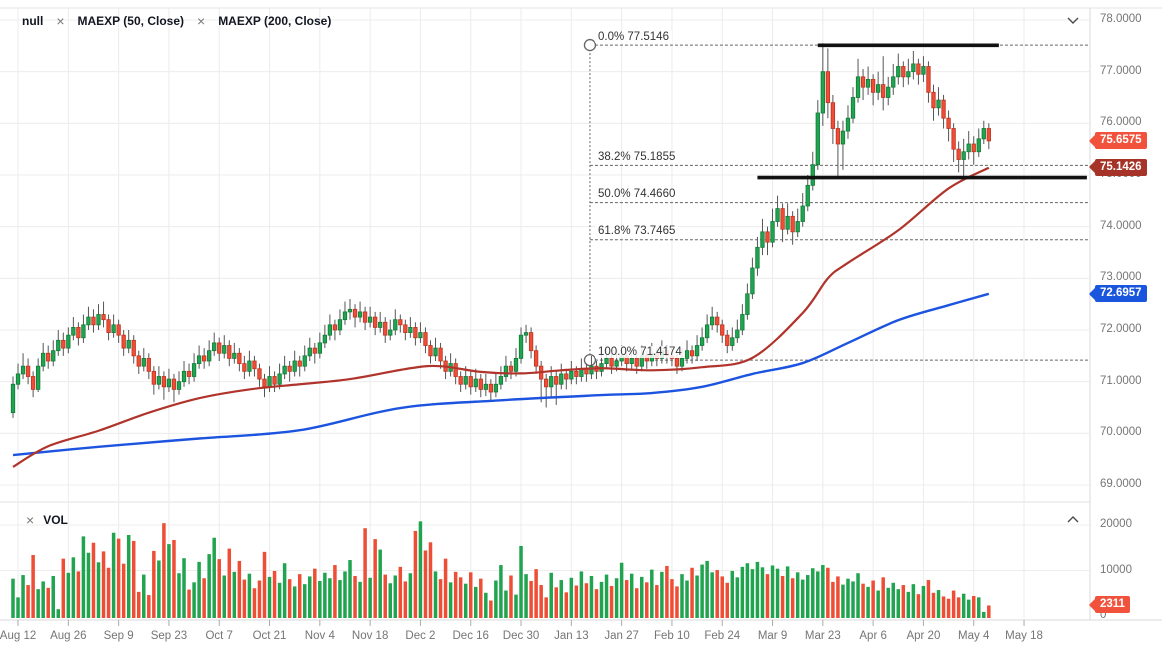 The image size is (1162, 651). What do you see at coordinates (55, 520) in the screenshot?
I see `volume-legend-label: VOL` at bounding box center [55, 520].